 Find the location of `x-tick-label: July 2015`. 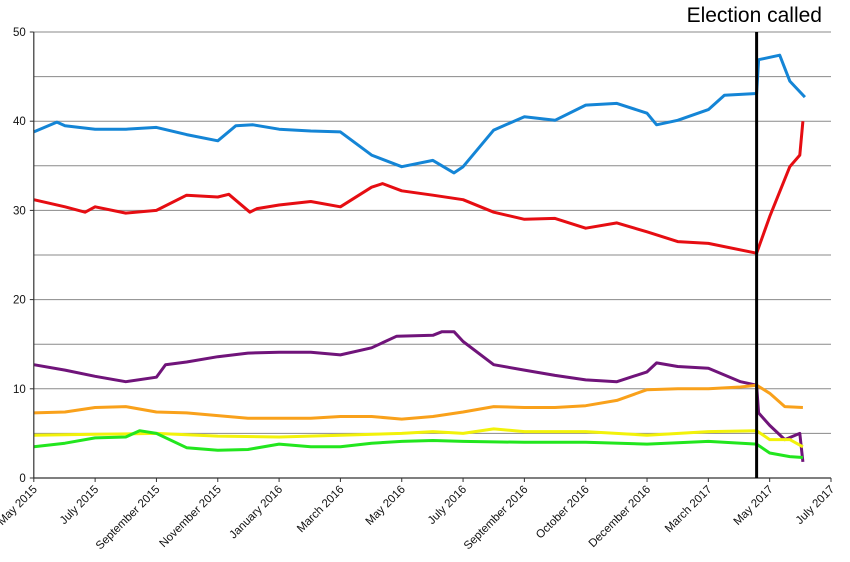

x-tick-label: July 2015 is located at coordinates (79, 505).